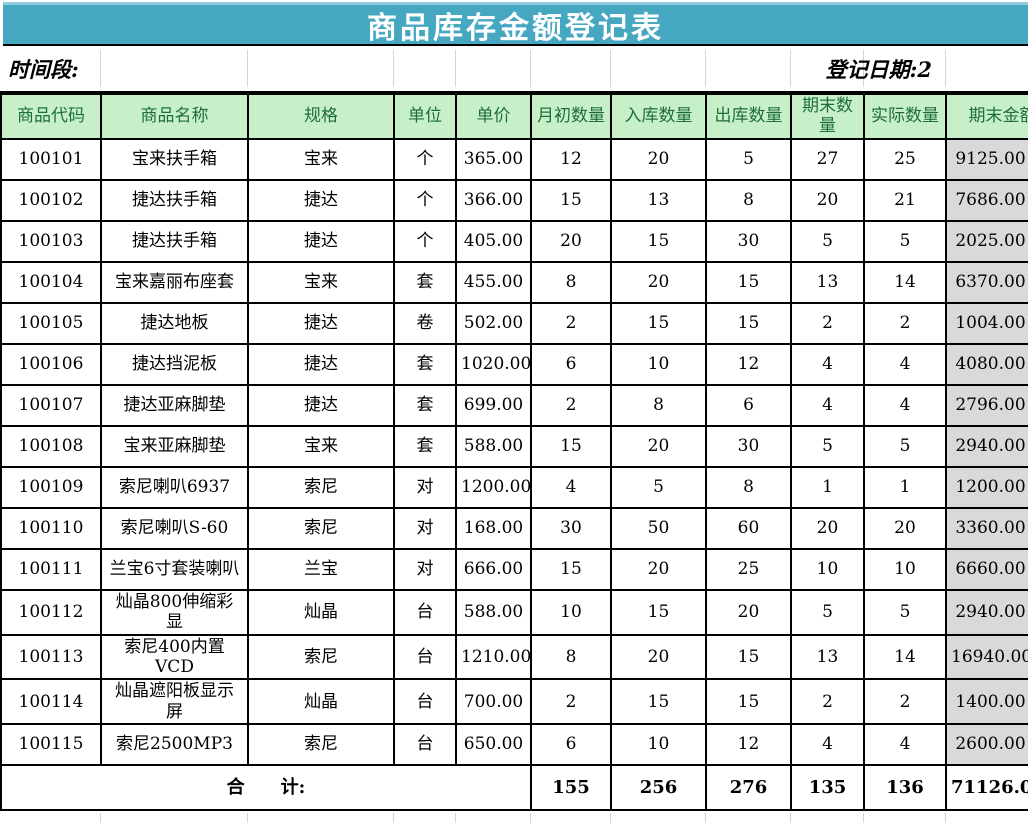  Describe the element at coordinates (174, 159) in the screenshot. I see `cell-product-name: 宝来扶手箱` at that location.